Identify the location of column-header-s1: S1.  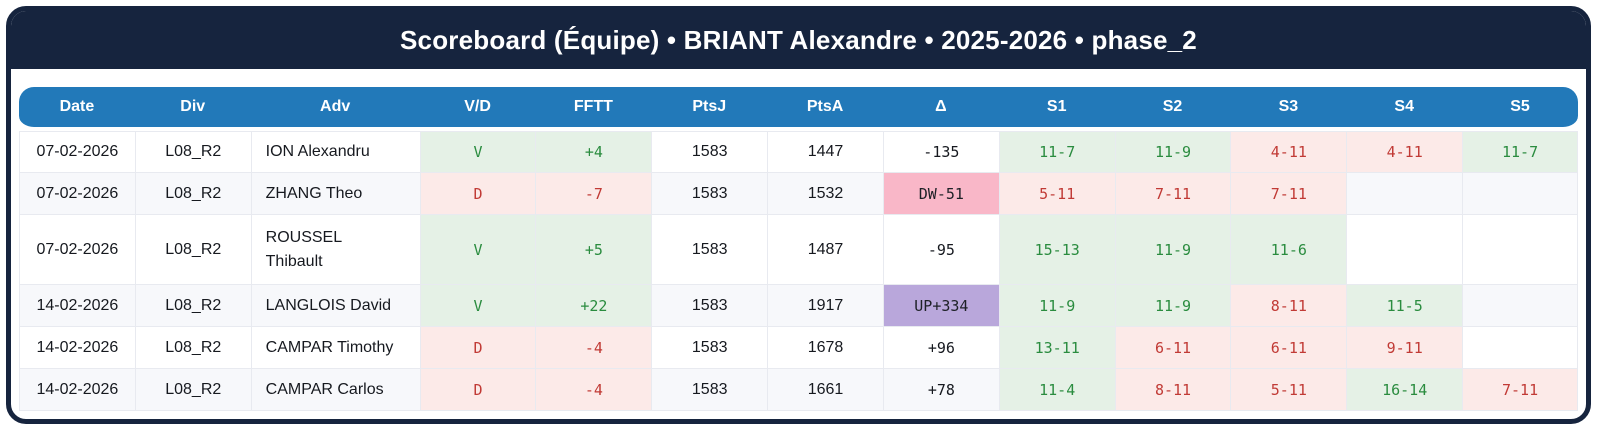
(1056, 109).